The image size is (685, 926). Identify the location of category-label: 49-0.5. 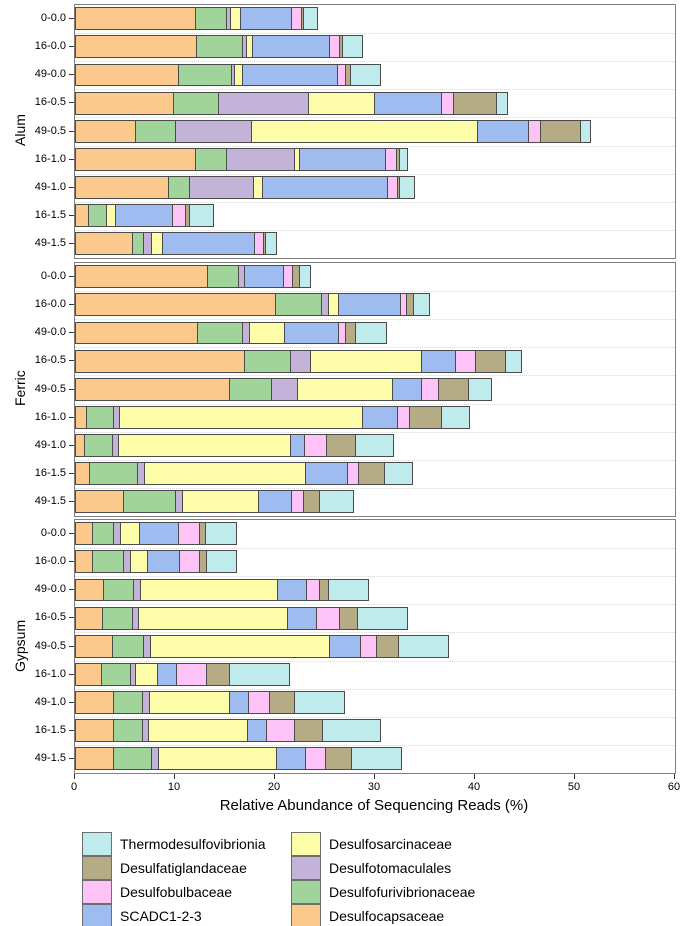
(50, 130).